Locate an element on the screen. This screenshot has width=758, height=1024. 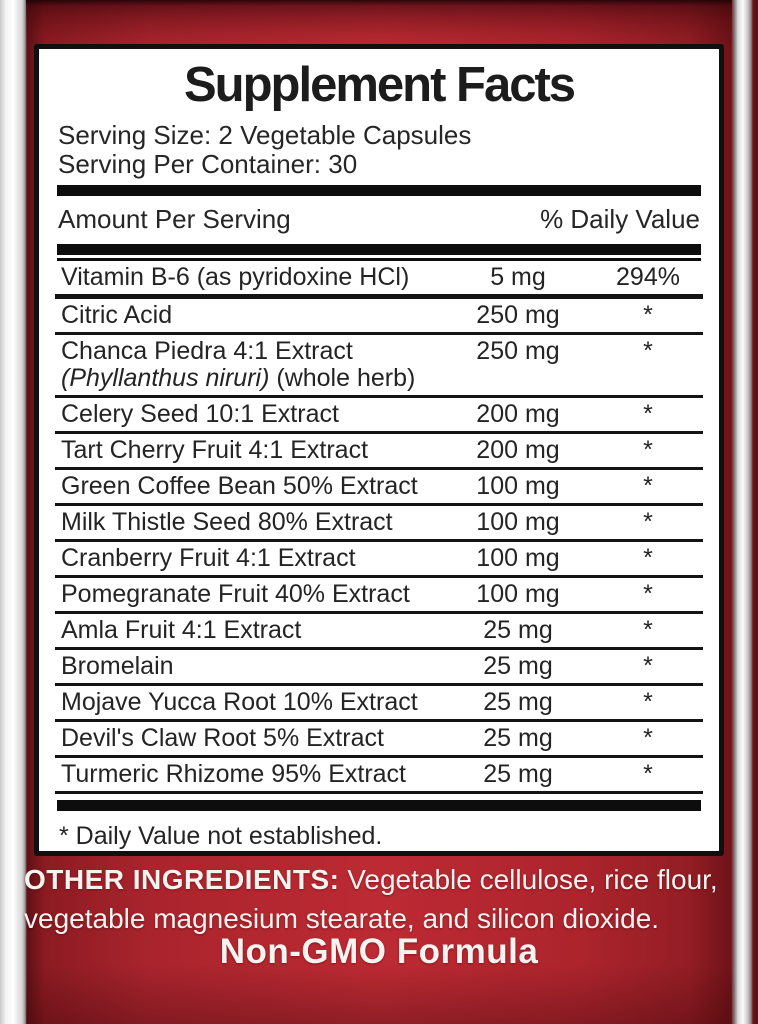
other-ingredients-label: OTHER INGREDIENTS: is located at coordinates (182, 879).